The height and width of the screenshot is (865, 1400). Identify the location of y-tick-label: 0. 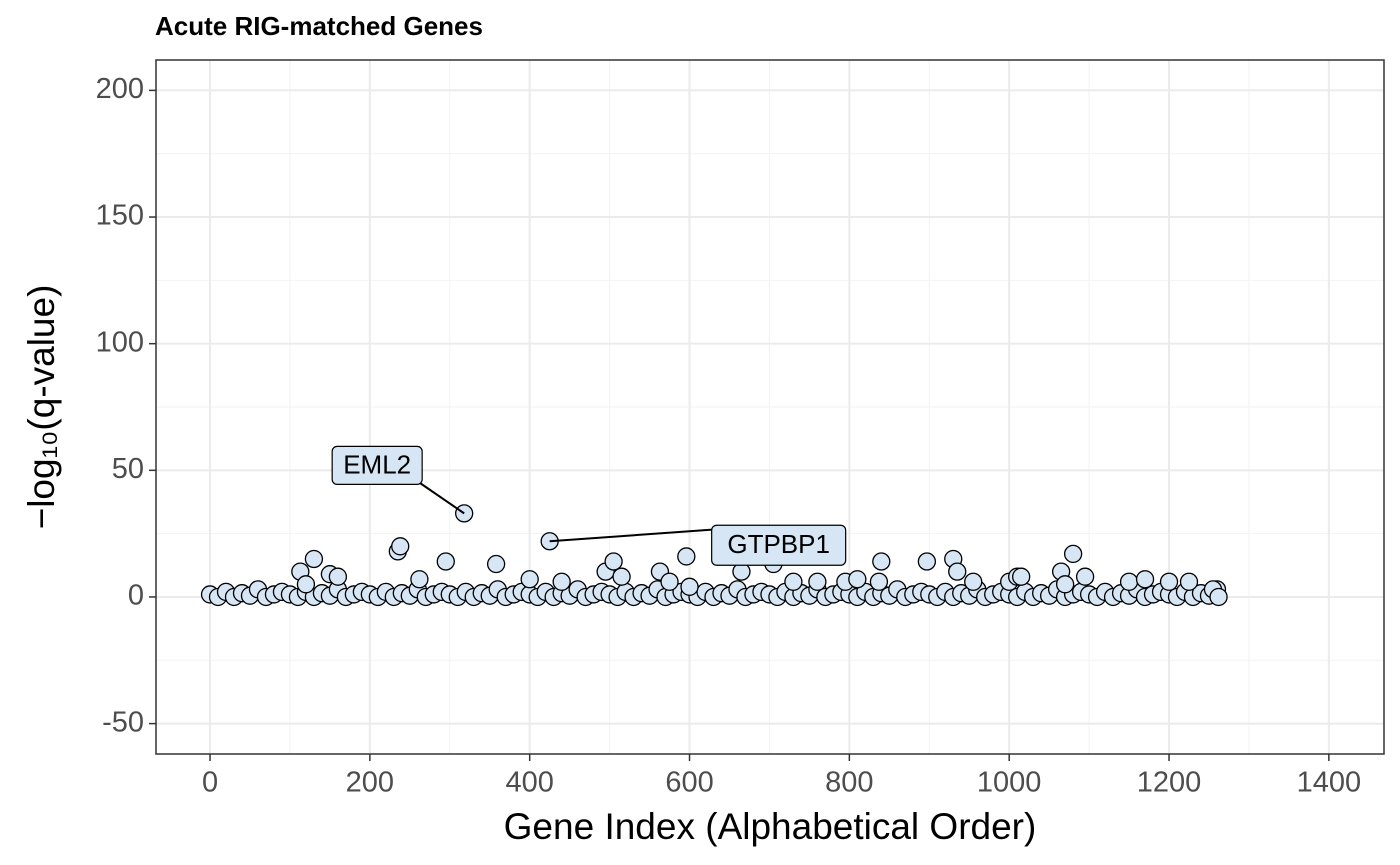
(136, 596).